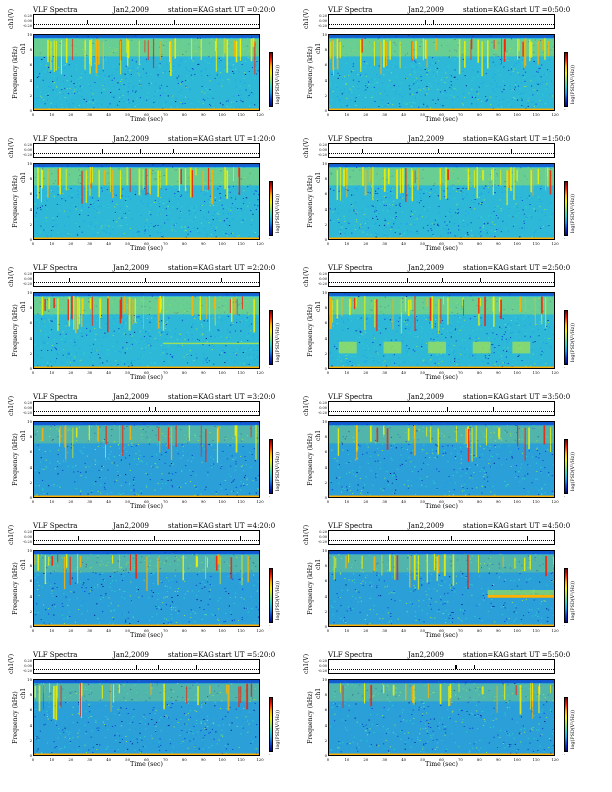  Describe the element at coordinates (165, 759) in the screenshot. I see `x-tick-label: 70` at that location.